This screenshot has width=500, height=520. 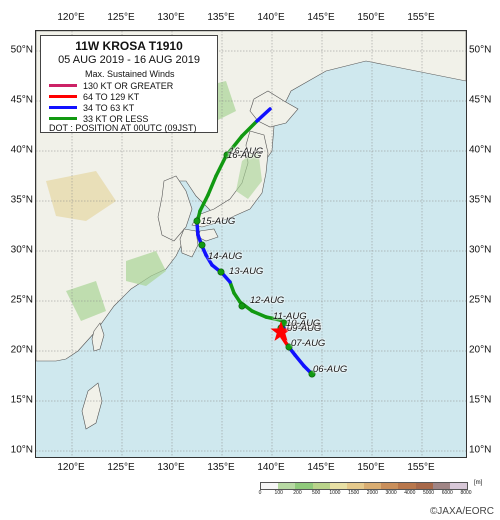 What do you see at coordinates (371, 17) in the screenshot?
I see `lon-label-top: 150°E` at bounding box center [371, 17].